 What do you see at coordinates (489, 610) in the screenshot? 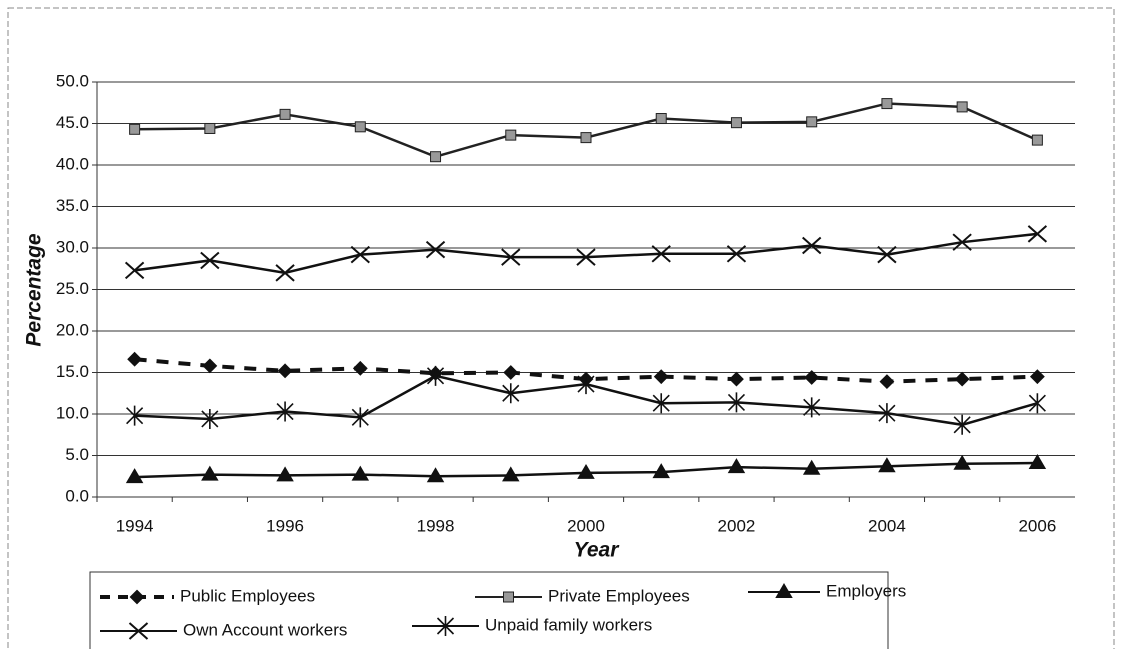
I see `legend-box` at bounding box center [489, 610].